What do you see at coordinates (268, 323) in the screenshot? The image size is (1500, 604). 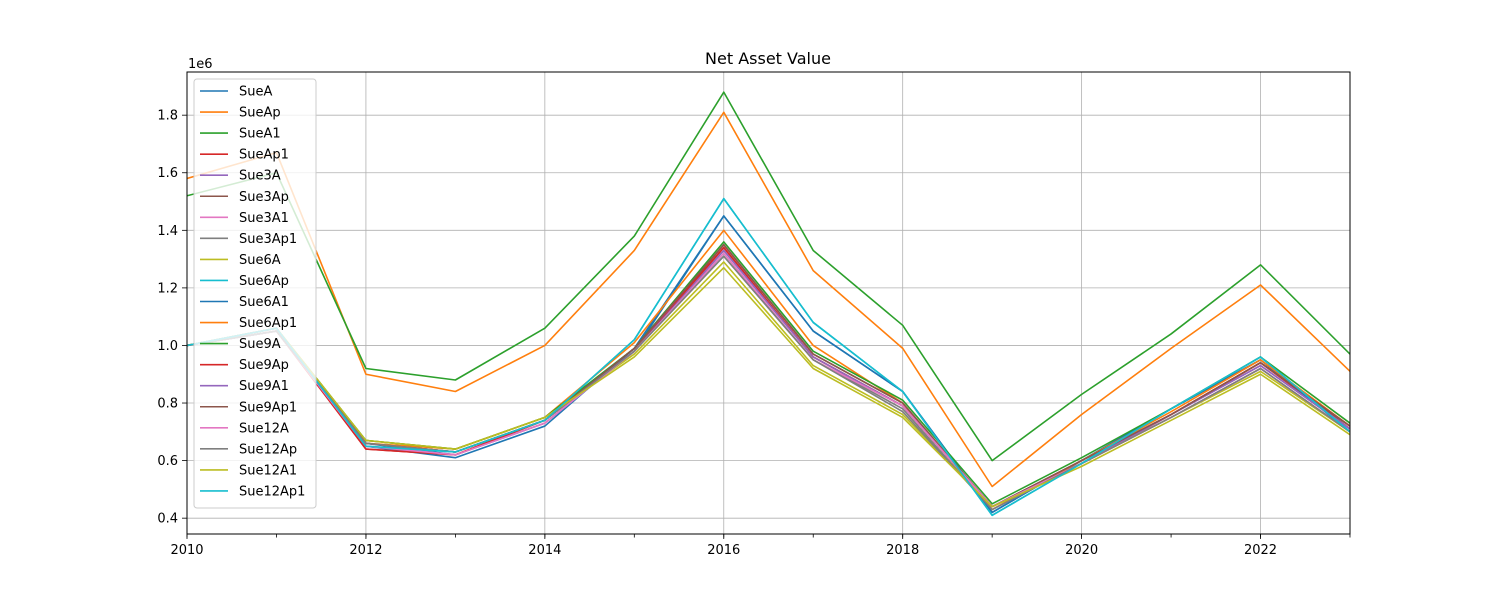 I see `legend-label-sue6ap1: Sue6Ap1` at bounding box center [268, 323].